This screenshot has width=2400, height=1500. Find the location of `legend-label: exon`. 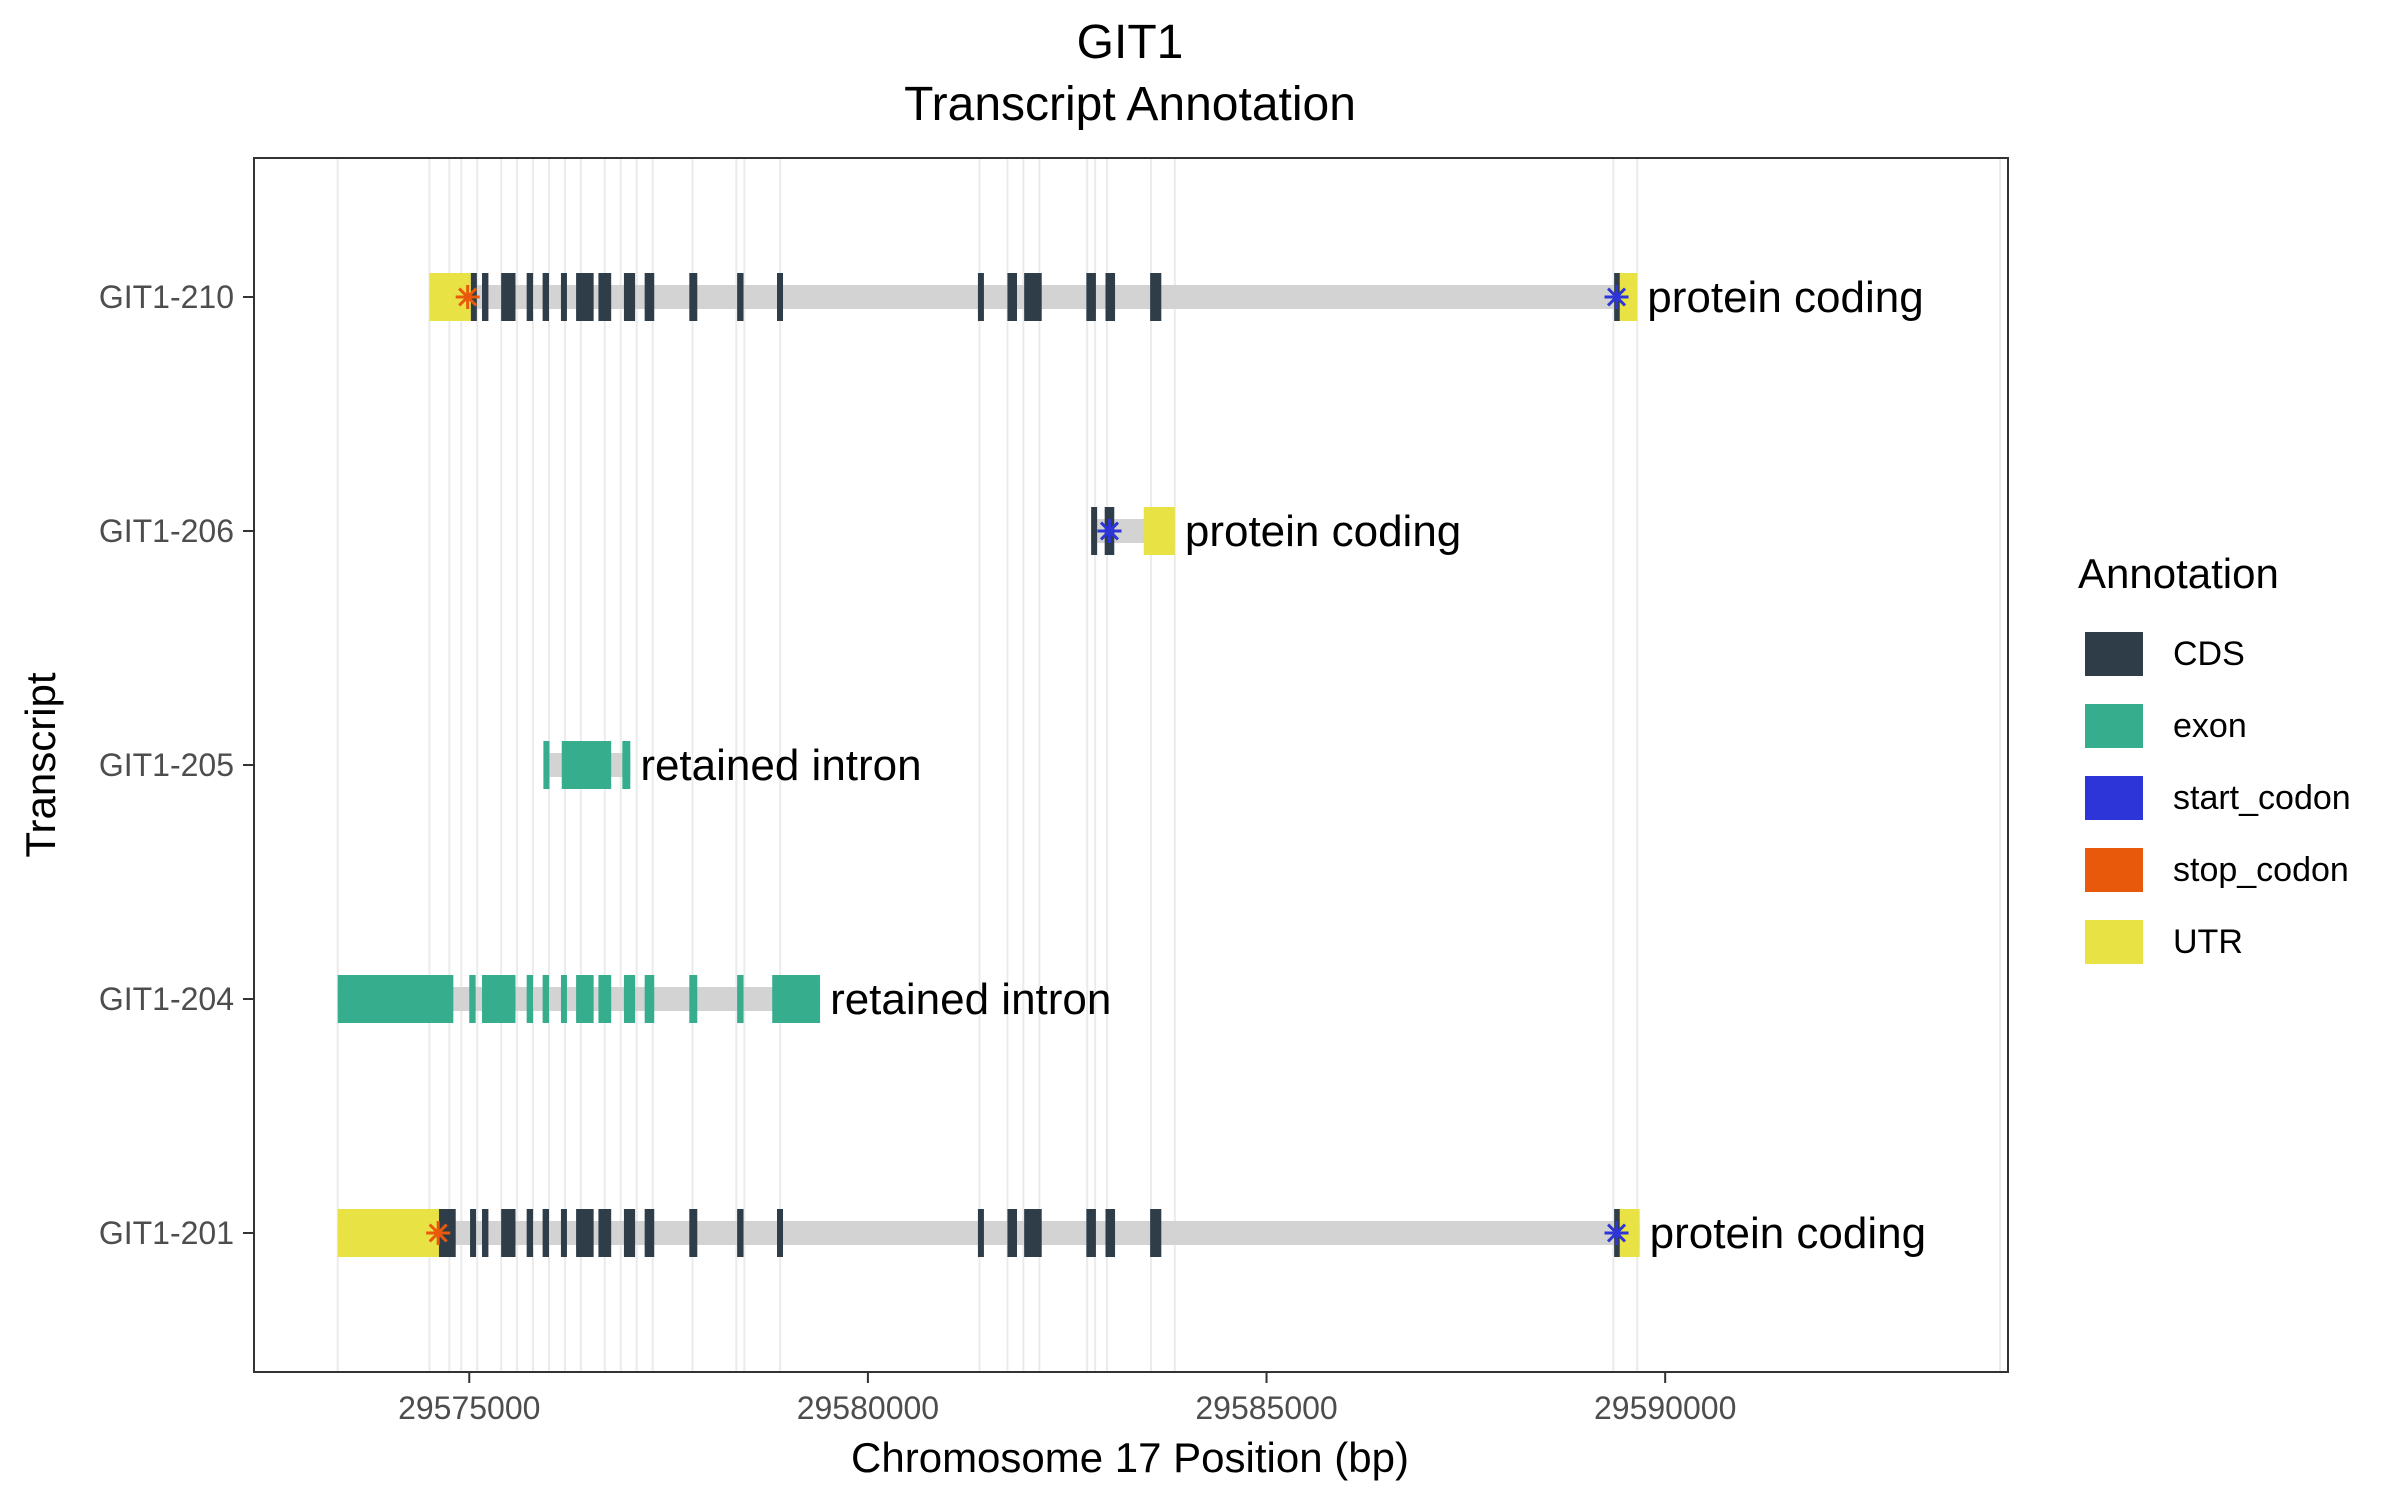

legend-label: exon is located at coordinates (2210, 726).